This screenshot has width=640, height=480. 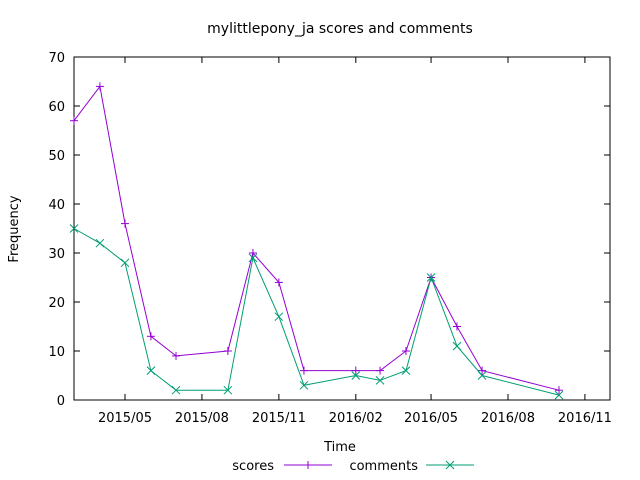 I want to click on legend-swatch-scores, so click(x=308, y=465).